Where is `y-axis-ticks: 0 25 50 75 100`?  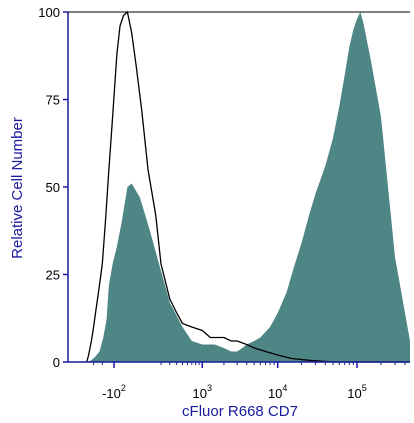 y-axis-ticks: 0 25 50 75 100 is located at coordinates (53, 187).